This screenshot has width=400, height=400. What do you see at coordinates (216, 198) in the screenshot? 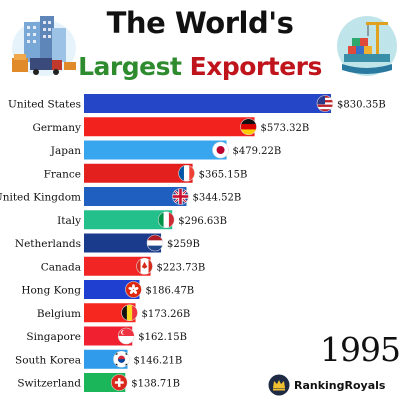
I see `value-label: $344.52B` at bounding box center [216, 198].